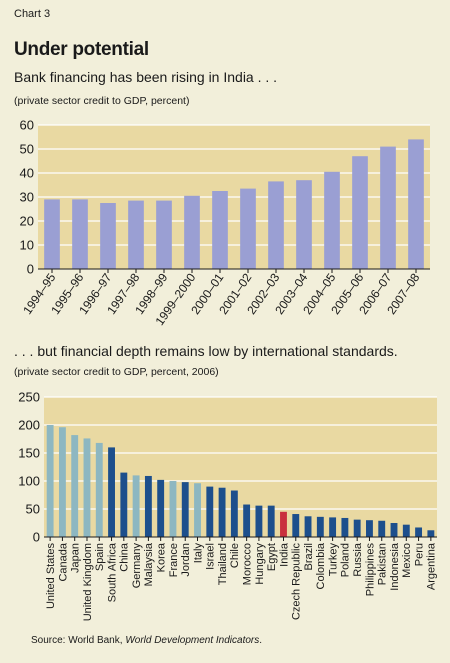  What do you see at coordinates (260, 564) in the screenshot?
I see `chart2-x-tick-label: Hungary` at bounding box center [260, 564].